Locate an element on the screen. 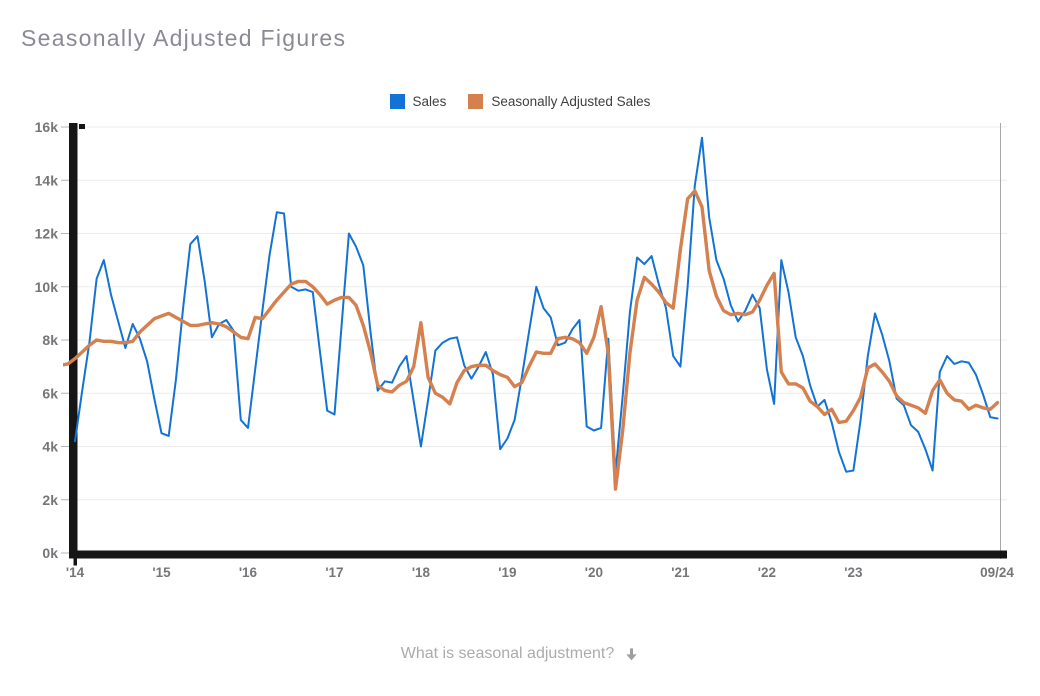 This screenshot has width=1040, height=696. x-axis-tick-label: '14 is located at coordinates (75, 572).